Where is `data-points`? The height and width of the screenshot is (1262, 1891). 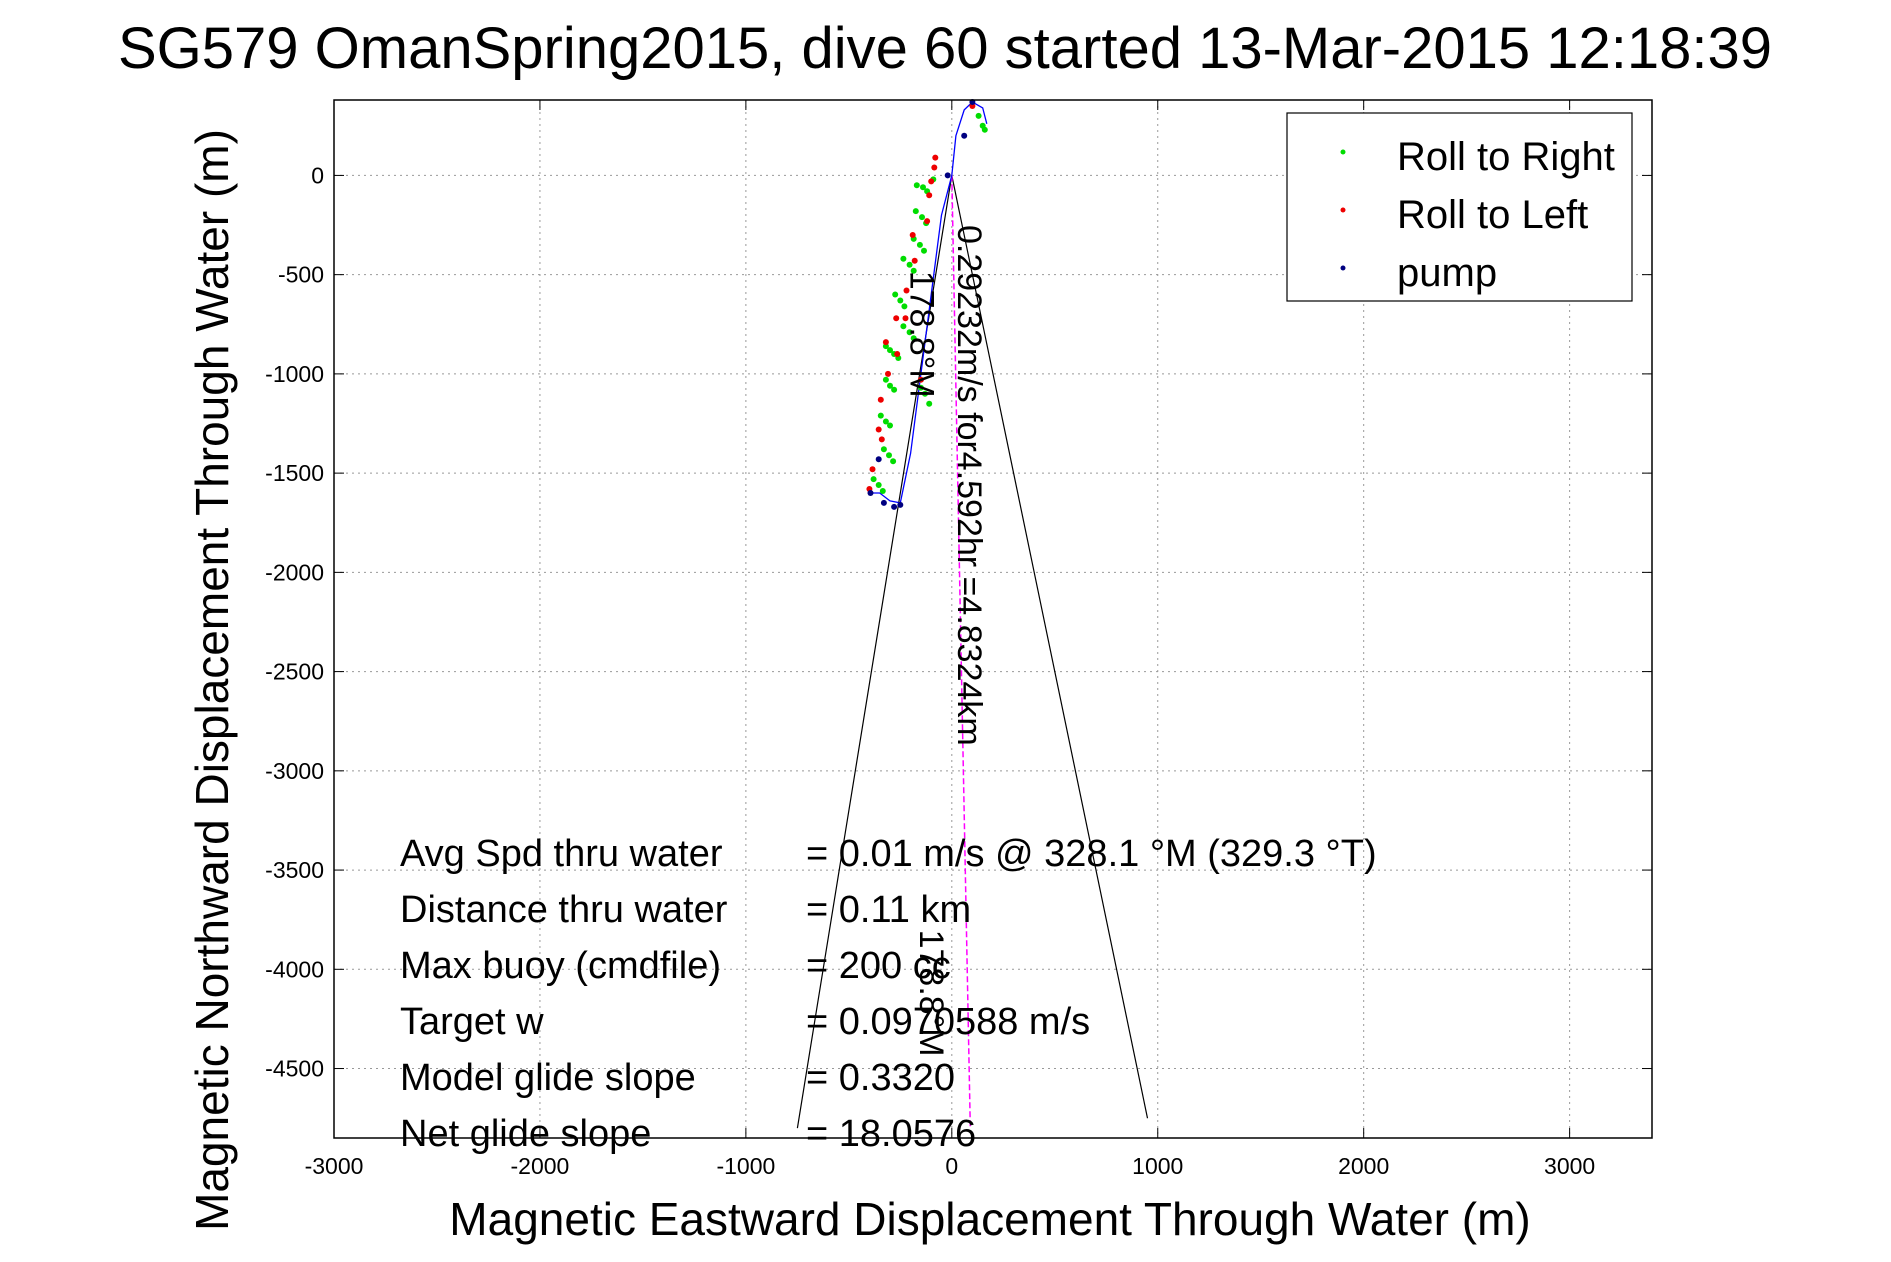
data-points is located at coordinates (927, 304).